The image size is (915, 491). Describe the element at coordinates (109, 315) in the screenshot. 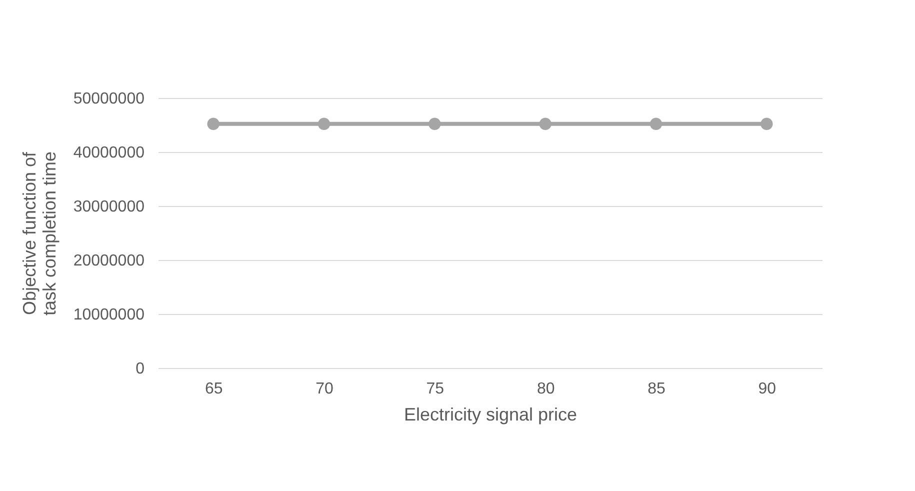

I see `y-tick-label: 10000000` at that location.